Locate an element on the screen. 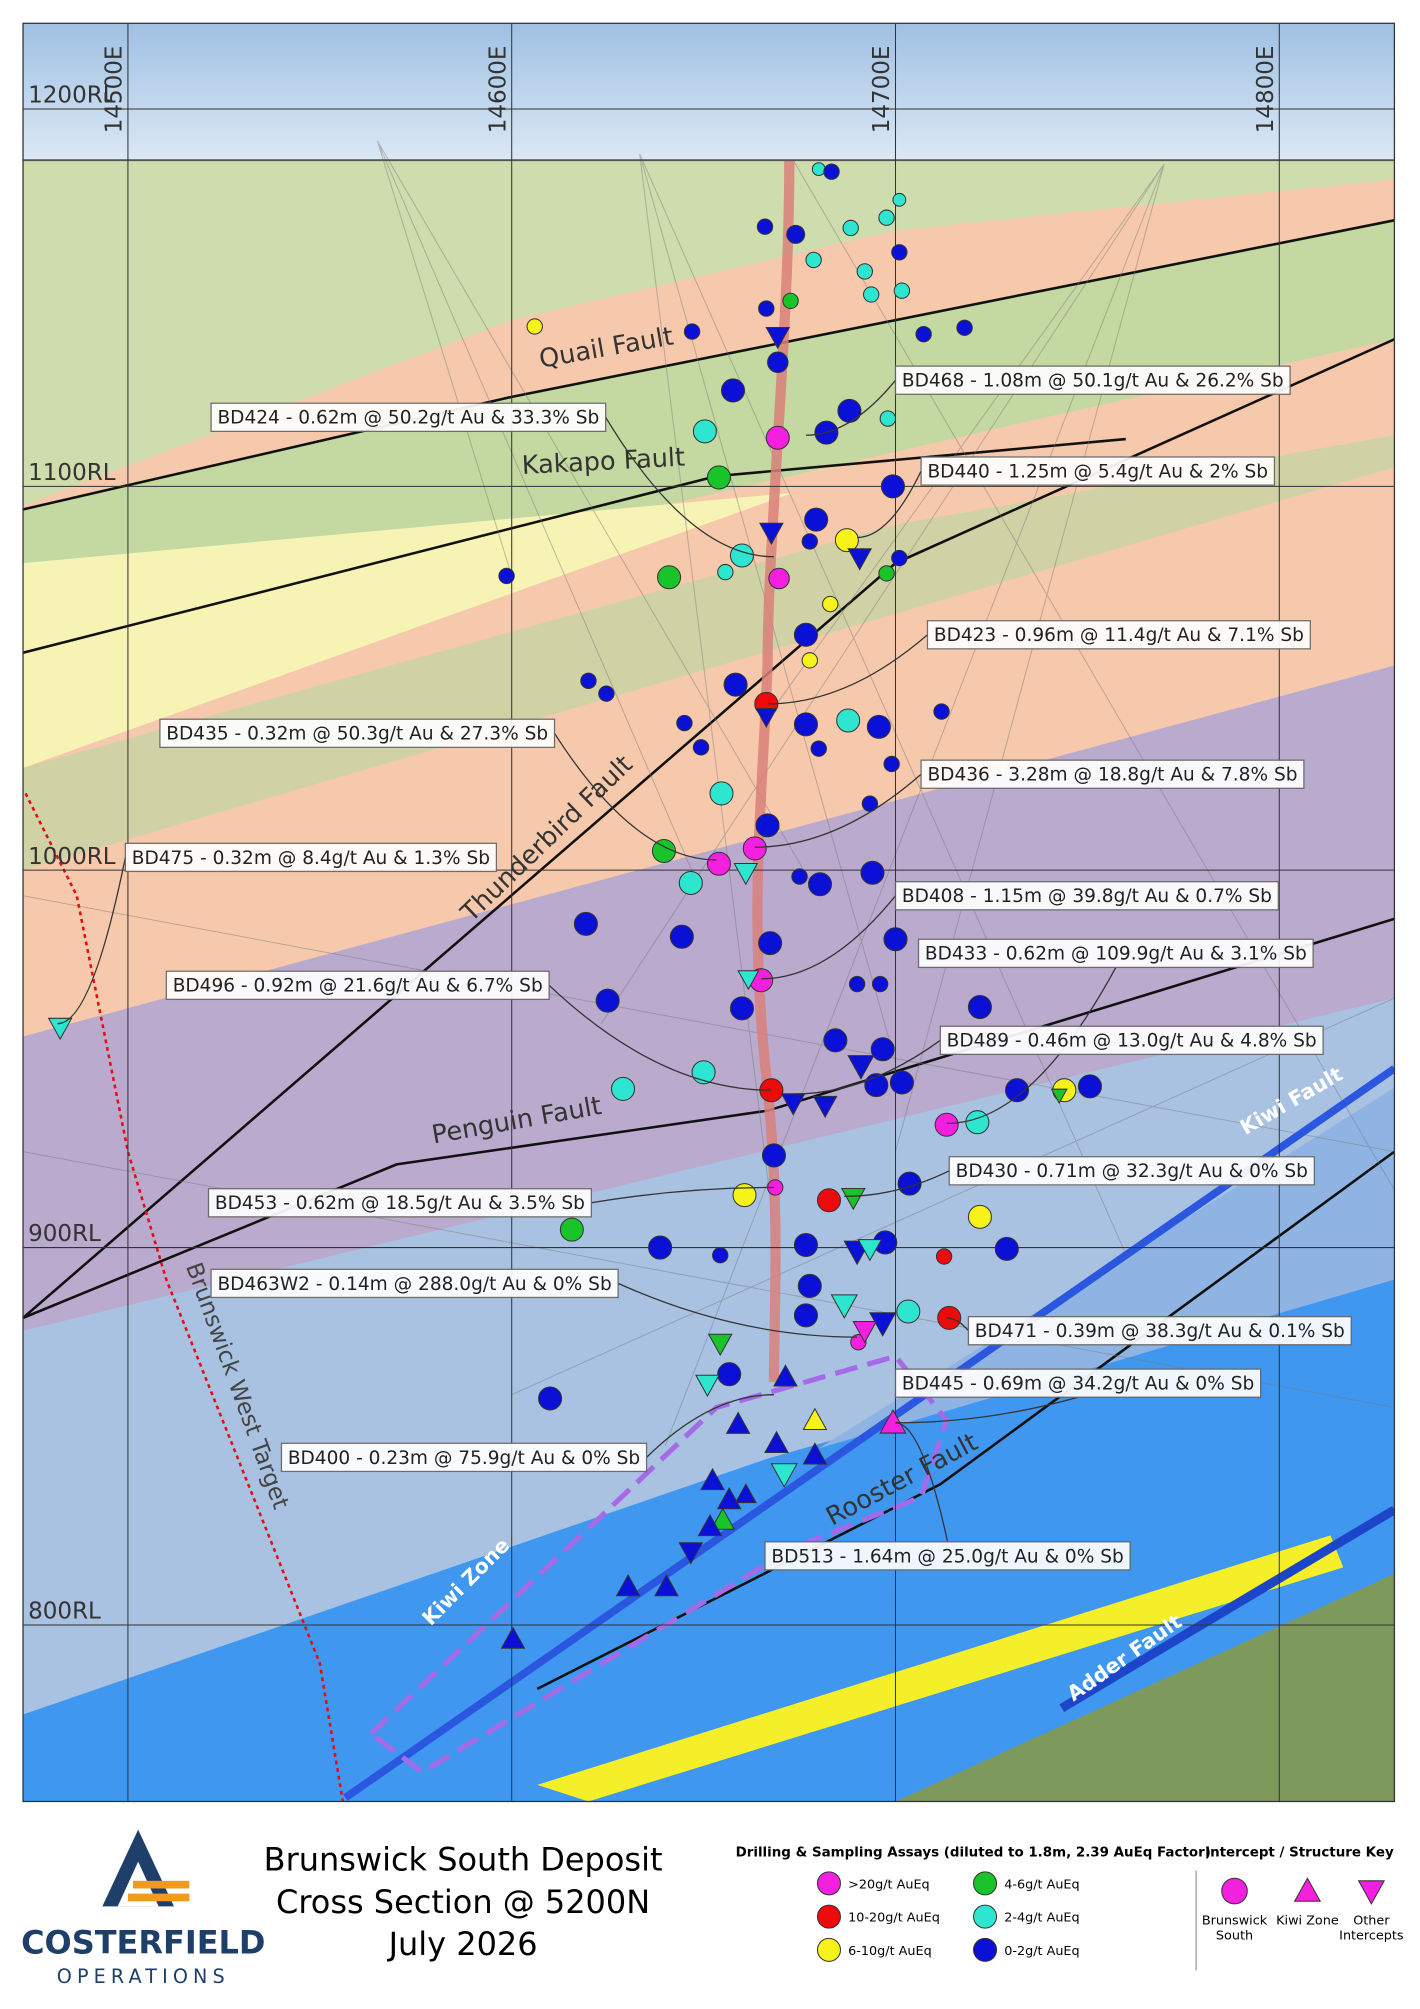  intercept-label: BD489 - 0.46m @ 13.0g/t Au & 4.8% Sb is located at coordinates (1131, 1040).